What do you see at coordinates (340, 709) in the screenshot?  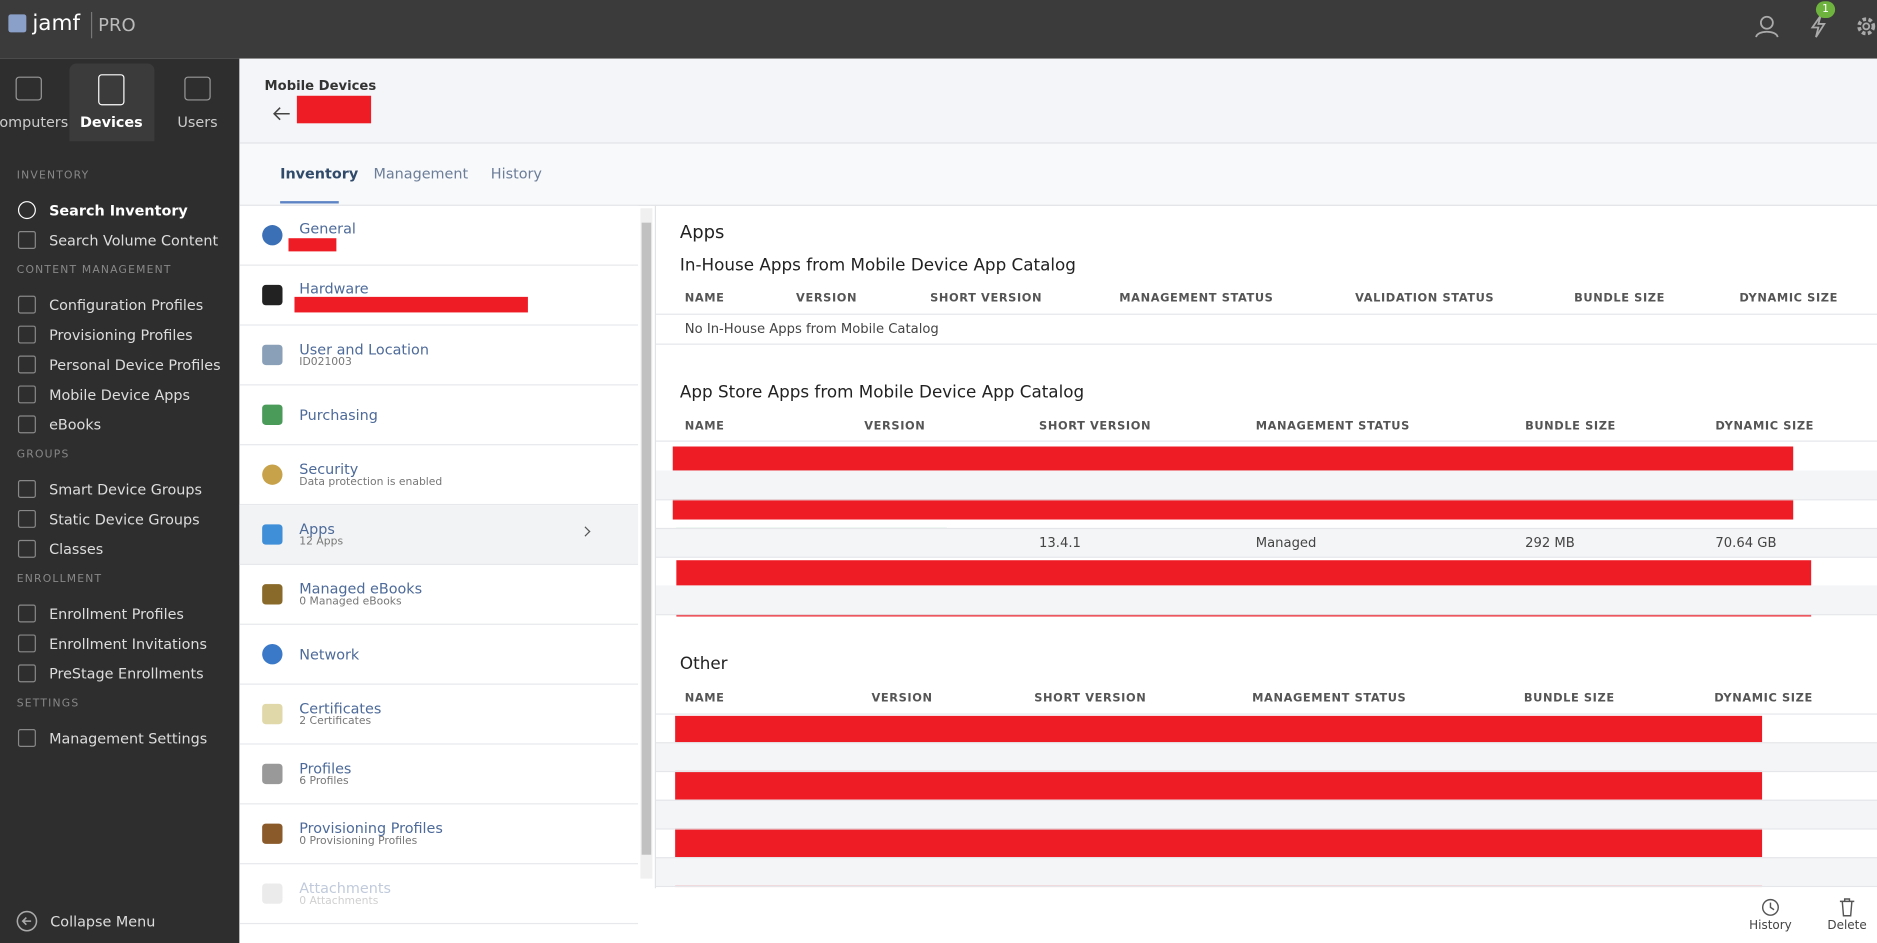 I see `category-title: Certificates` at bounding box center [340, 709].